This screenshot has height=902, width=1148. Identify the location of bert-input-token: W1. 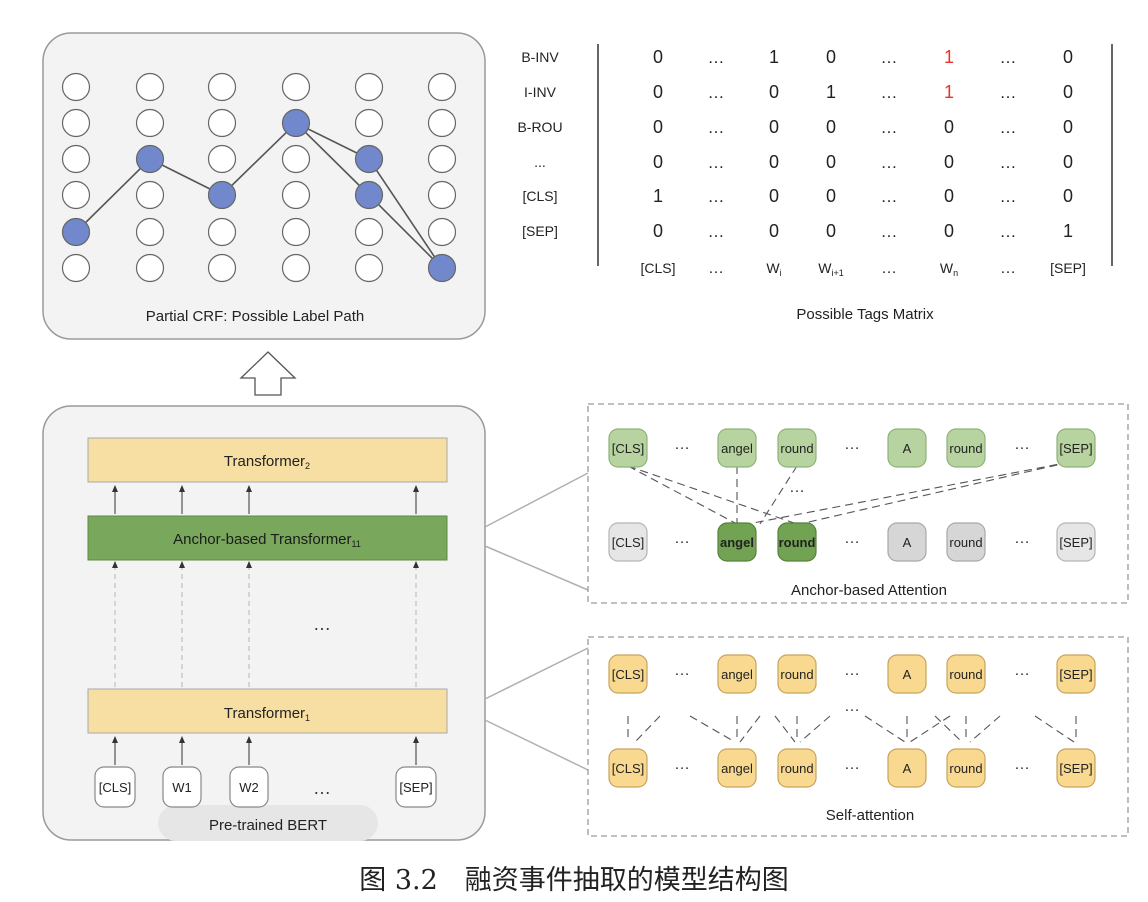
(182, 787).